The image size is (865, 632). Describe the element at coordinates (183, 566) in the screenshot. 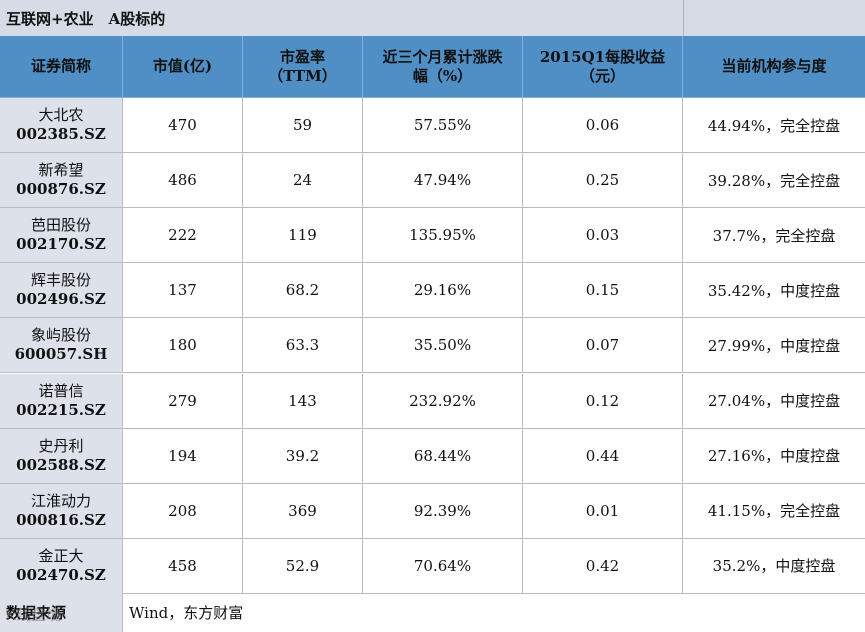

I see `cell-cap: 458` at that location.